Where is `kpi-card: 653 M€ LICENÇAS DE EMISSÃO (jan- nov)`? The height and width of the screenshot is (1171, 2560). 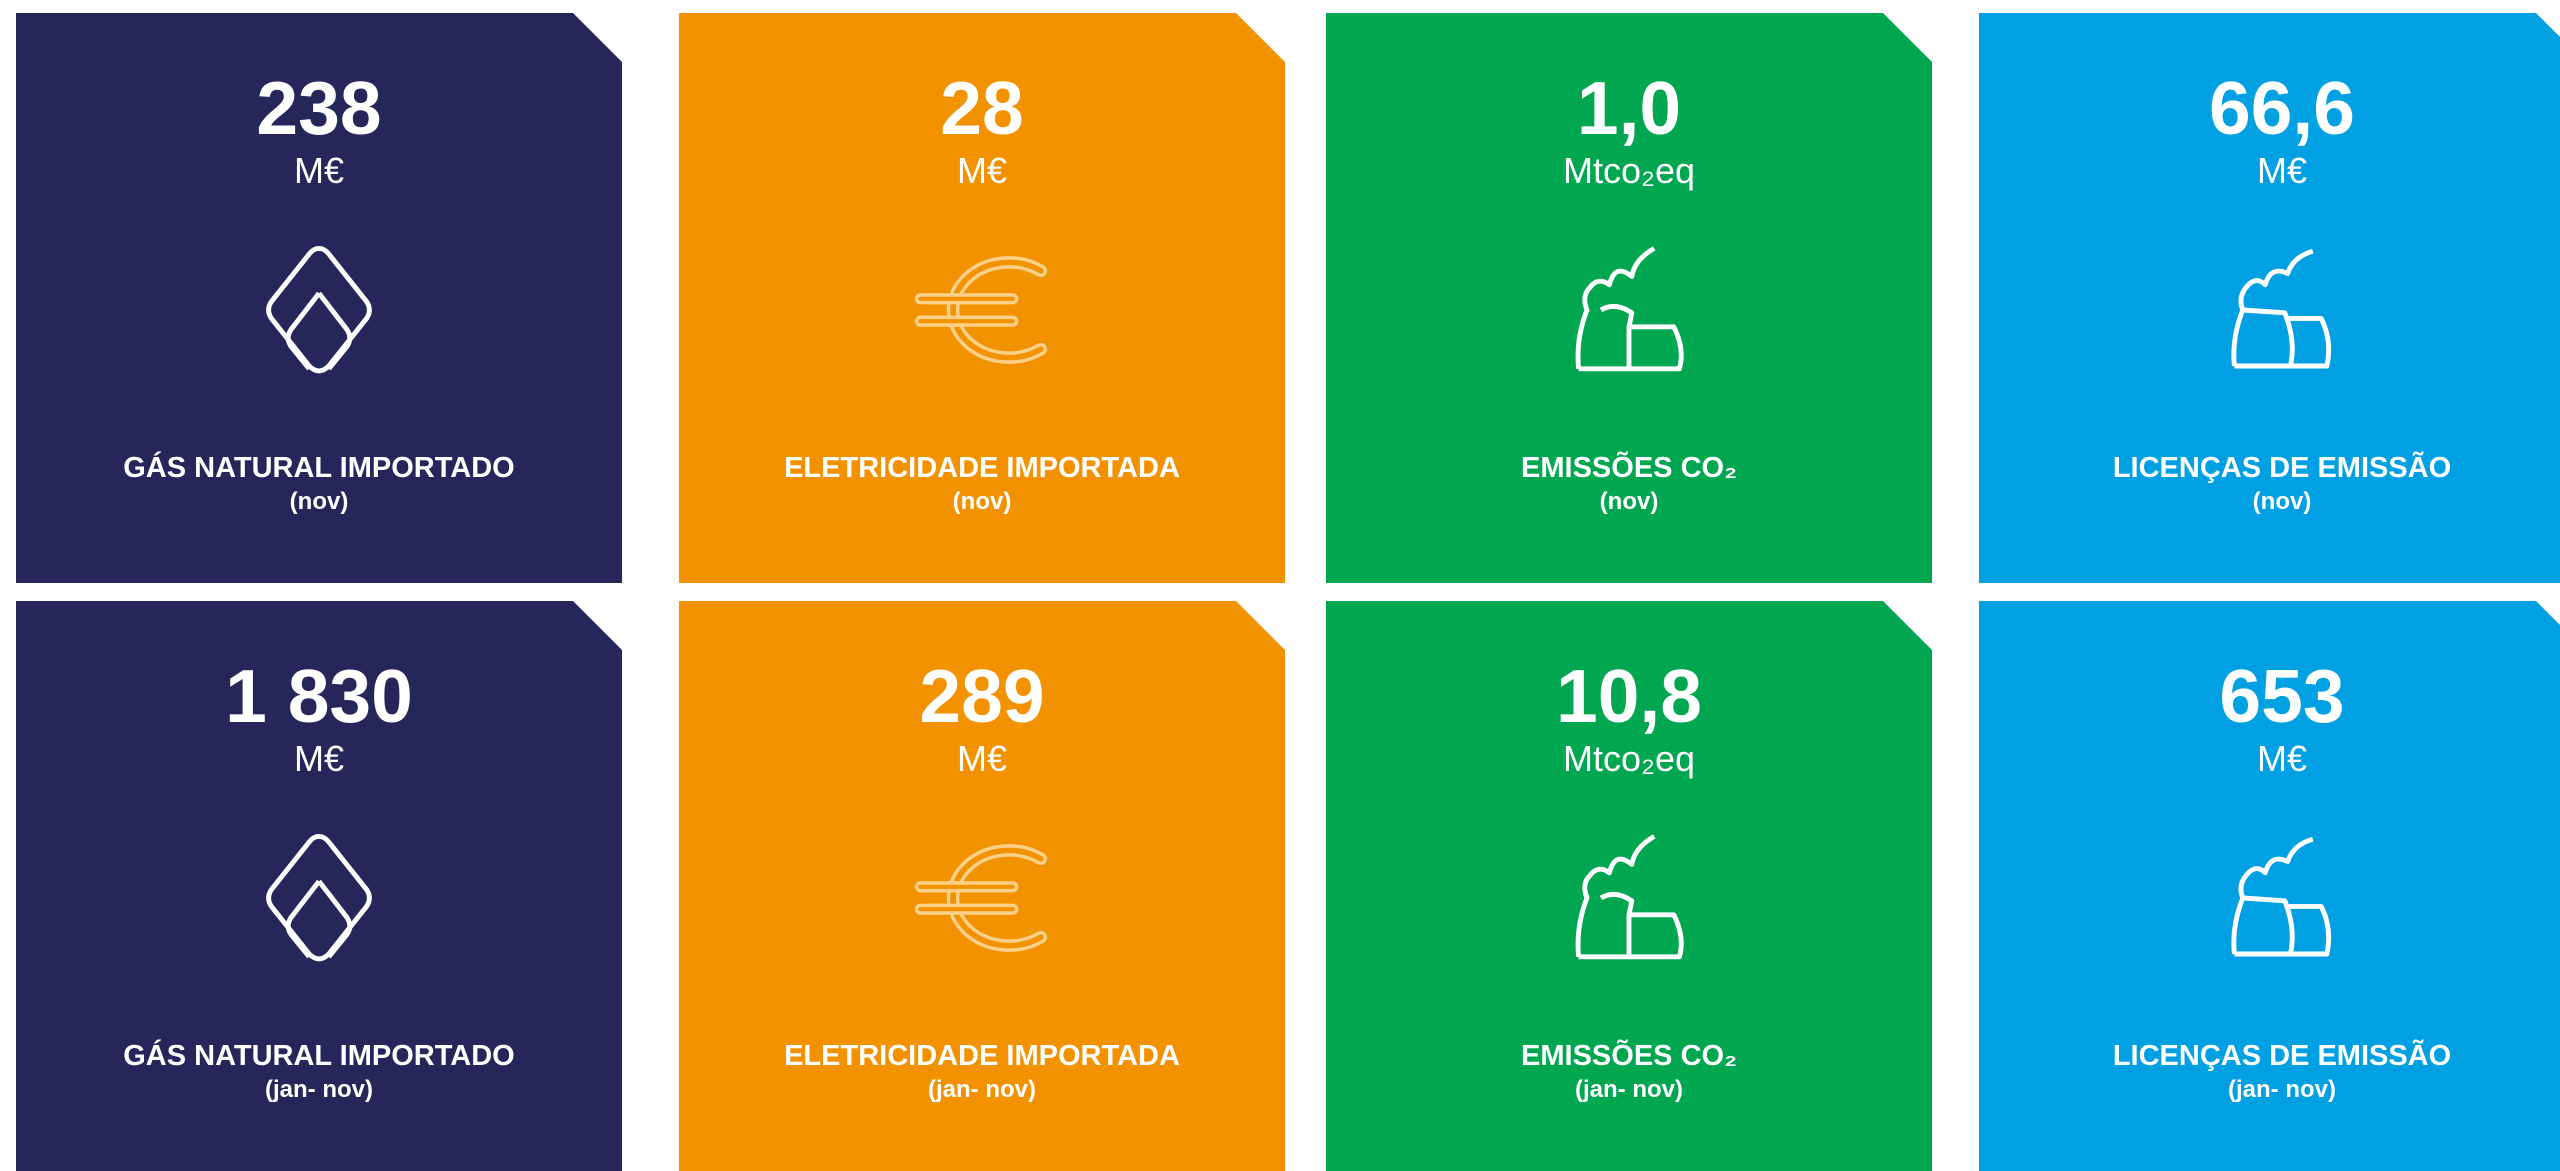
kpi-card: 653 M€ LICENÇAS DE EMISSÃO (jan- nov) is located at coordinates (2269, 886).